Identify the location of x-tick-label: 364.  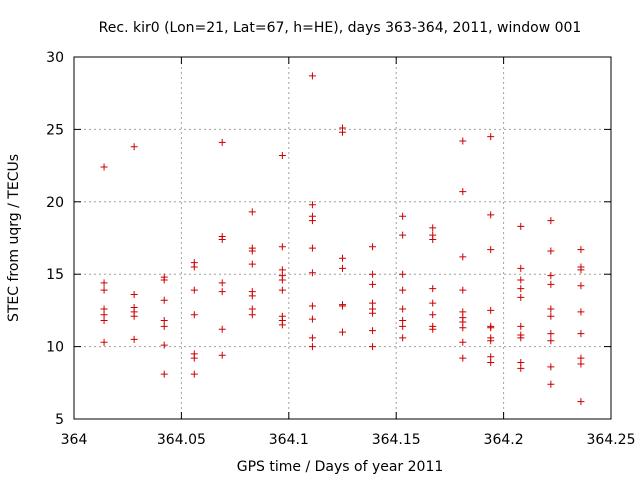
(74, 440).